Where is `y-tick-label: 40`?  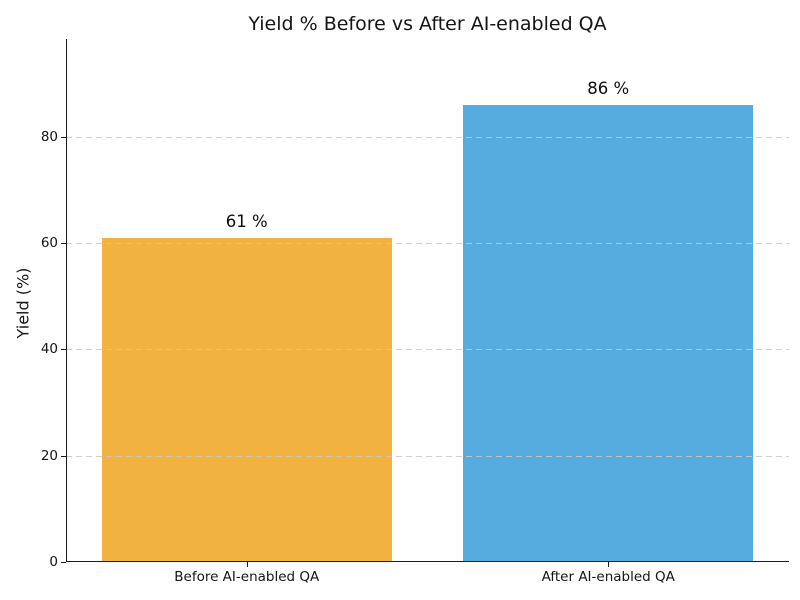
y-tick-label: 40 is located at coordinates (49, 349).